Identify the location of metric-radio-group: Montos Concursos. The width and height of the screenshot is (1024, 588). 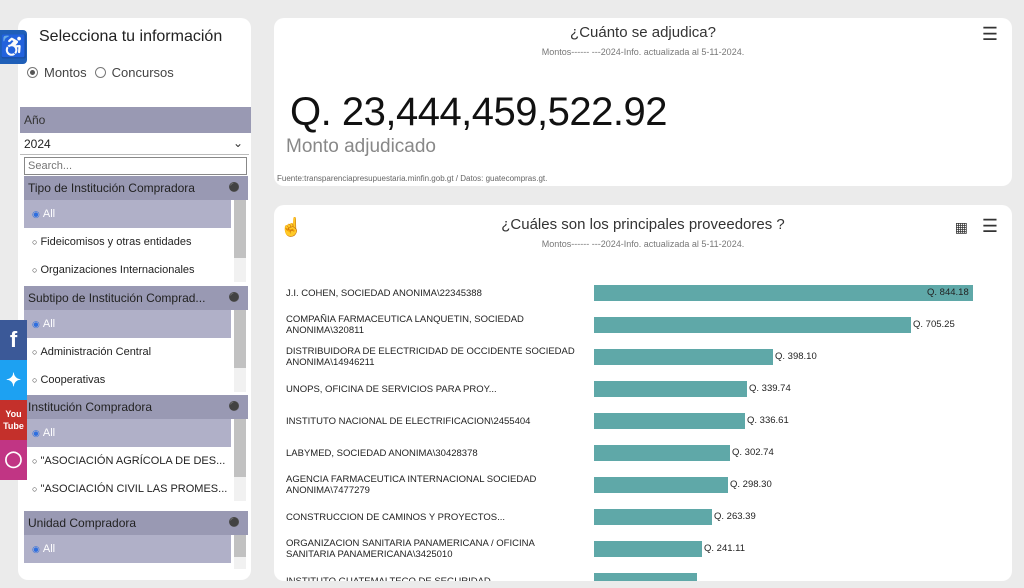
(104, 72).